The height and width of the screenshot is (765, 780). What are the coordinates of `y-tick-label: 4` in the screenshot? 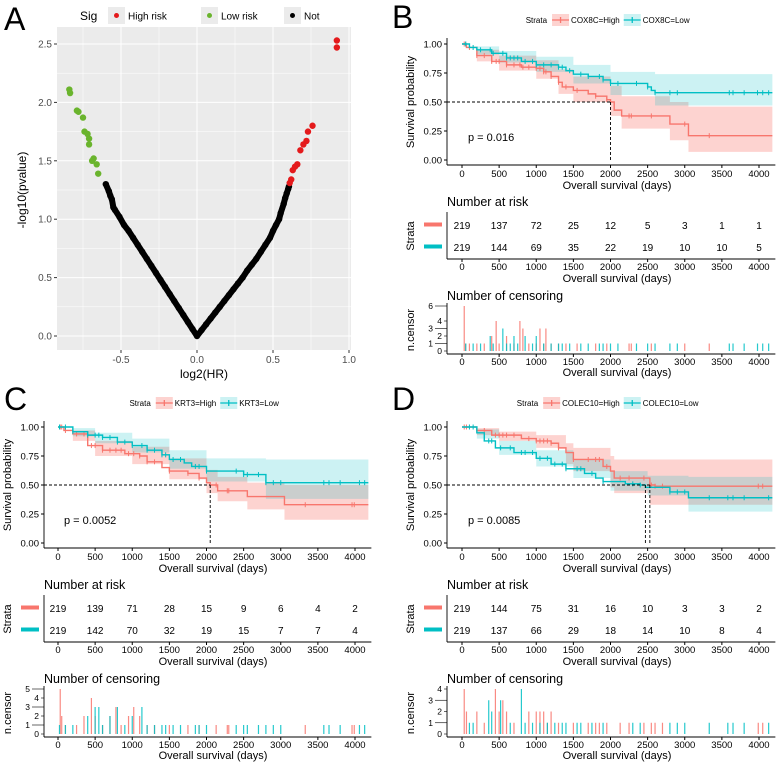 It's located at (36, 698).